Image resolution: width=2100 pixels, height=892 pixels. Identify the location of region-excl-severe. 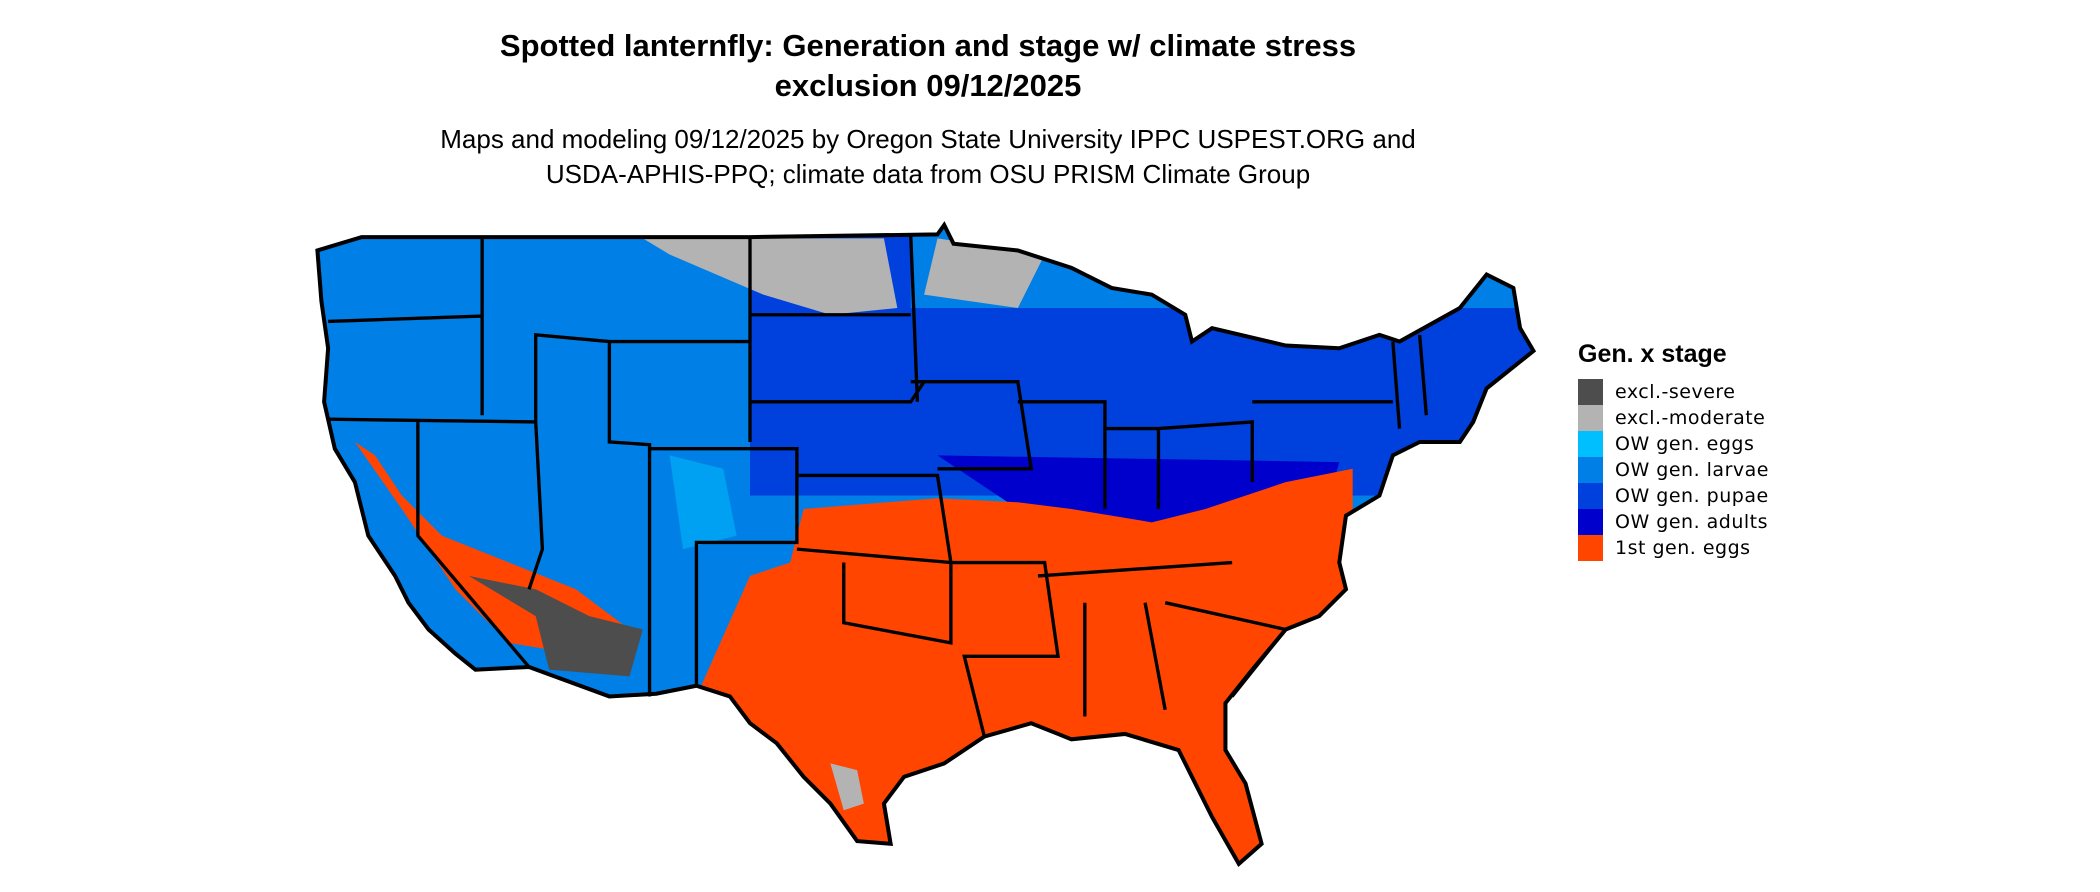
(555, 626).